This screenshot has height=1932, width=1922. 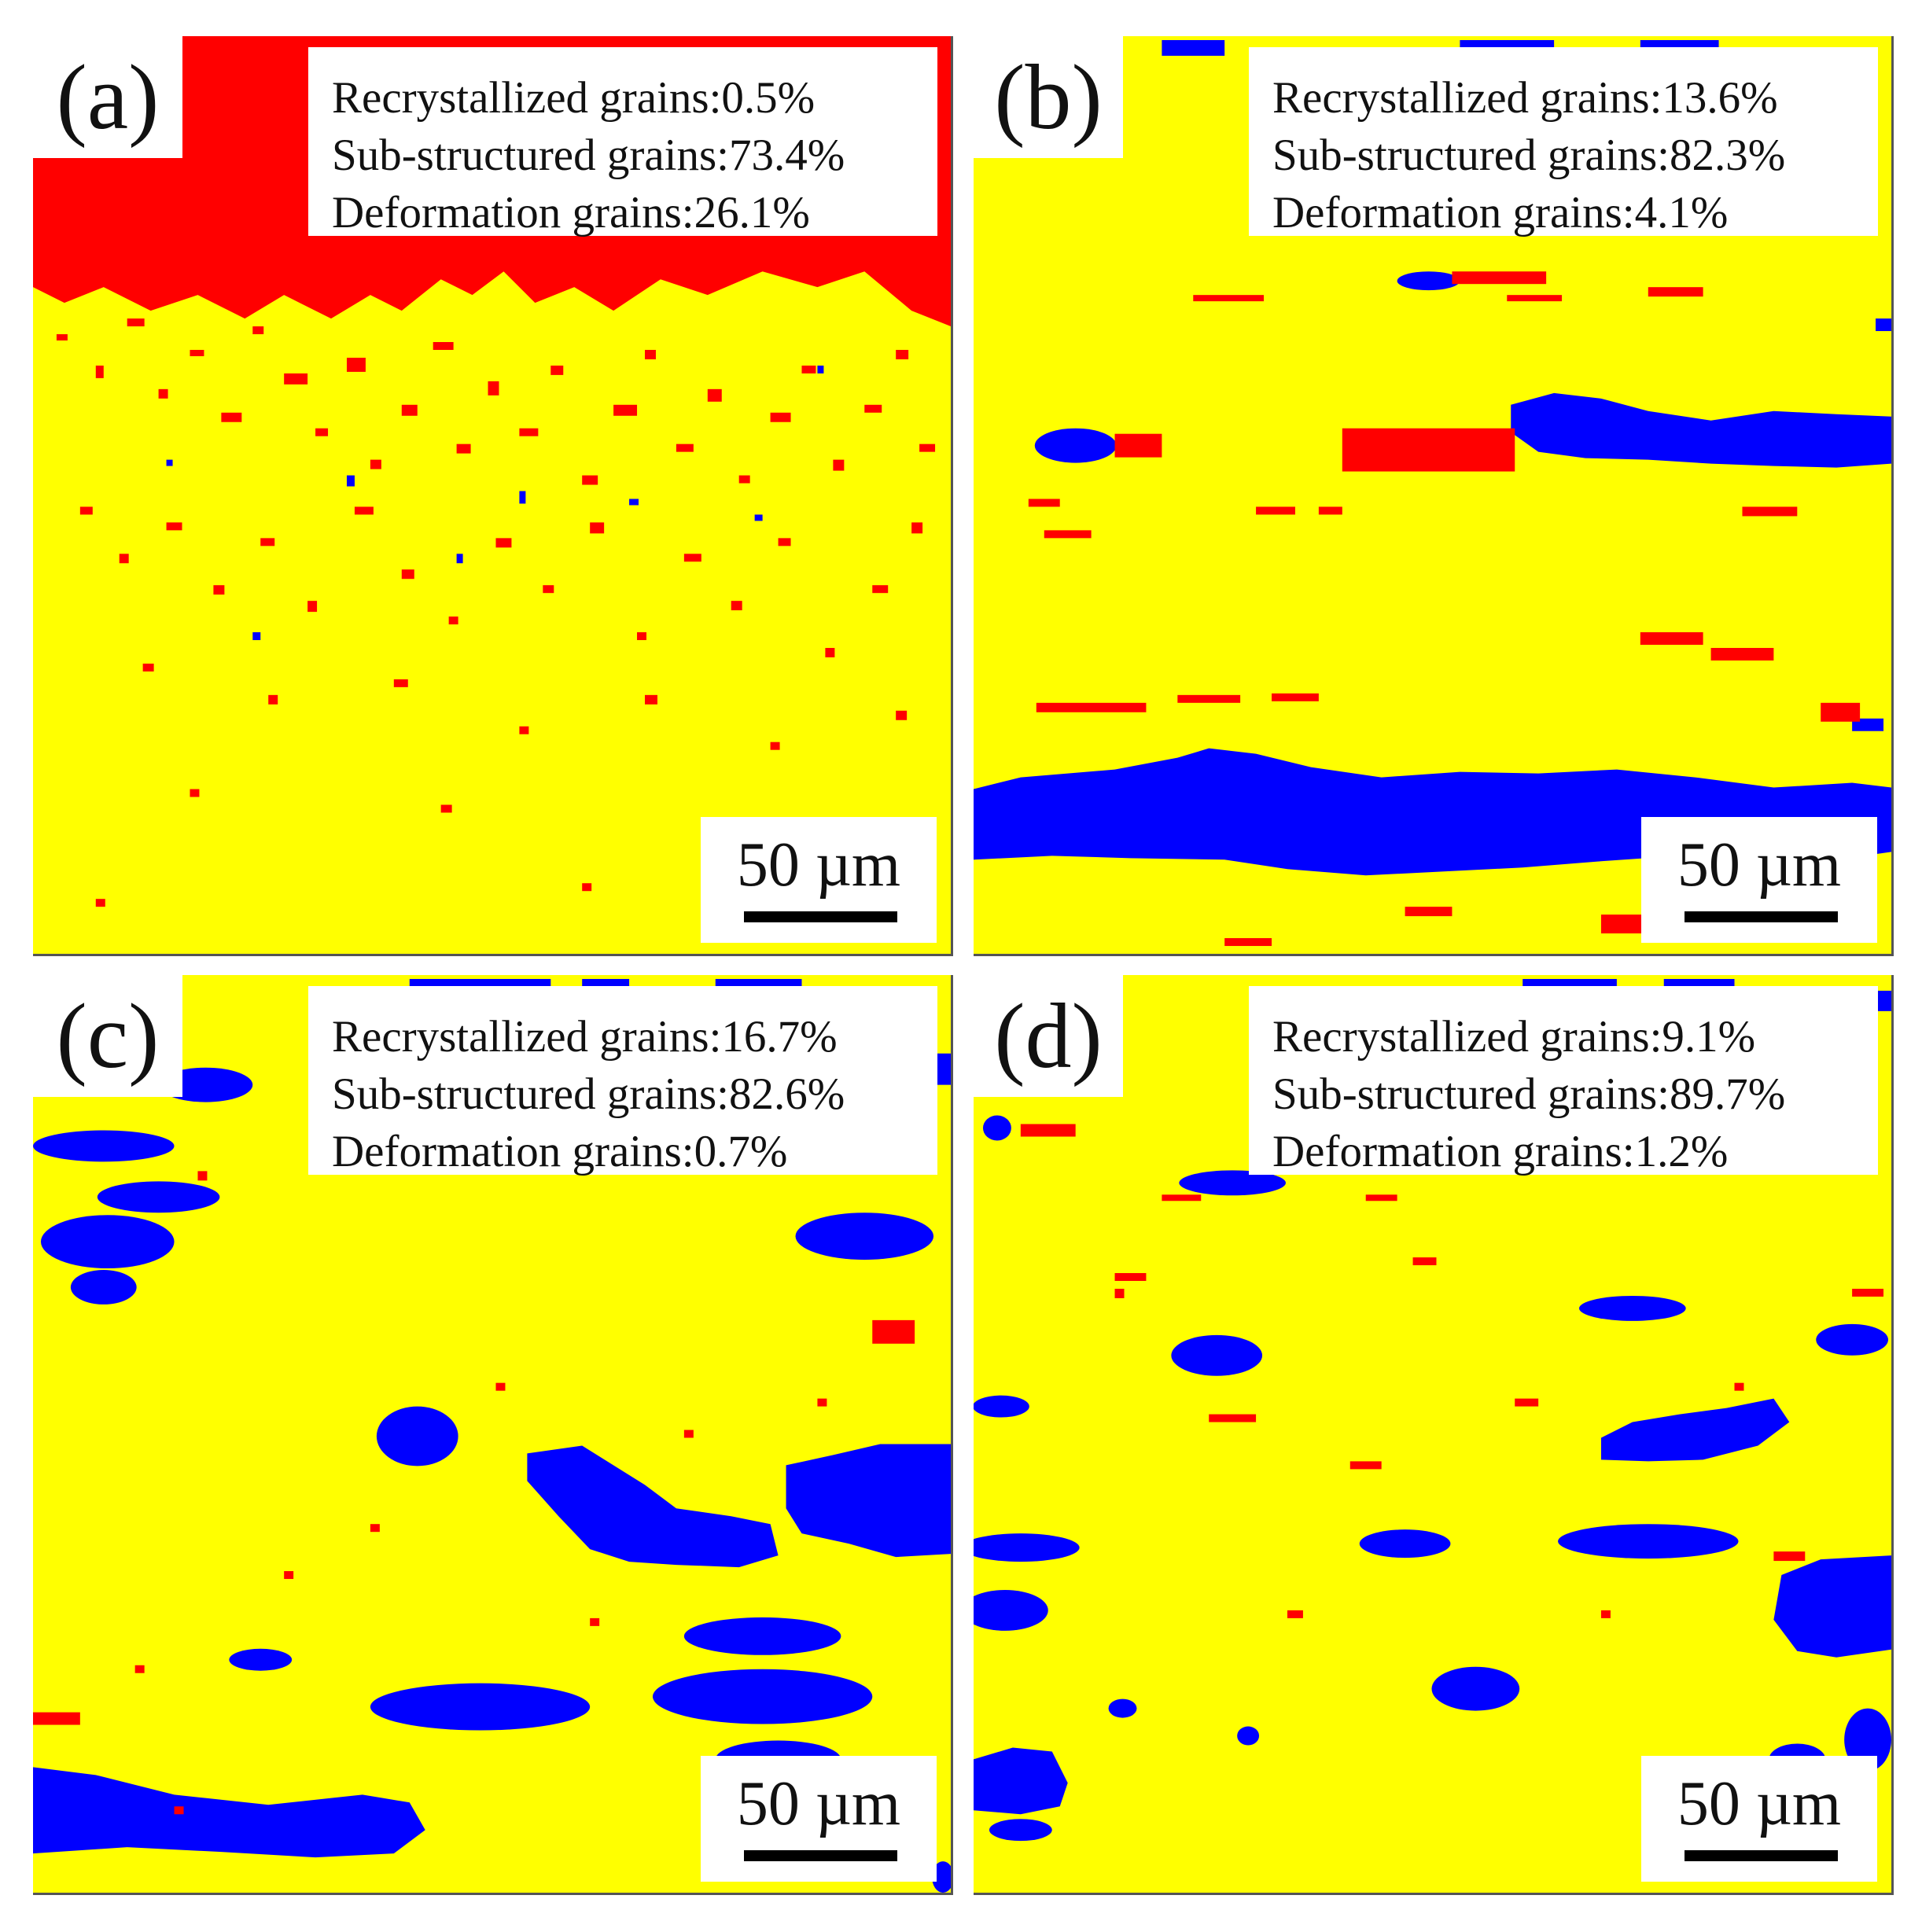 I want to click on deformation-stat-b: Deformation grains:4.1%, so click(x=1500, y=212).